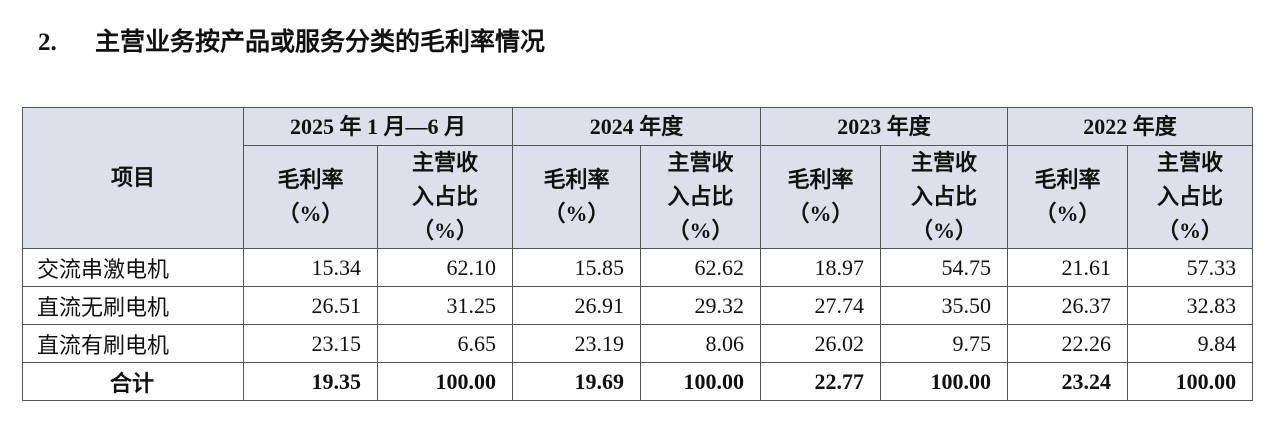  What do you see at coordinates (821, 343) in the screenshot?
I see `cell-value: 26.02` at bounding box center [821, 343].